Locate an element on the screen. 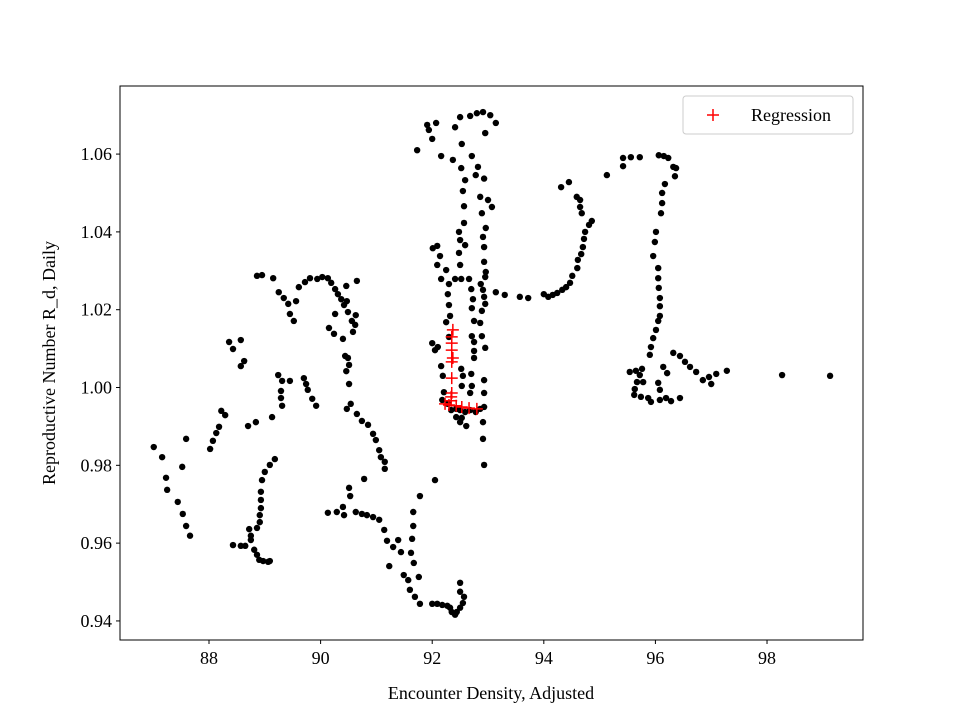  legend-box is located at coordinates (768, 115).